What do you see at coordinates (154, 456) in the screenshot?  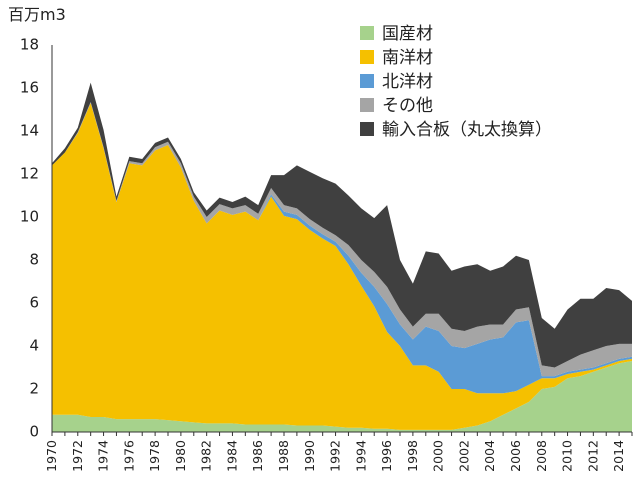 I see `x-tick-label: 1978` at bounding box center [154, 456].